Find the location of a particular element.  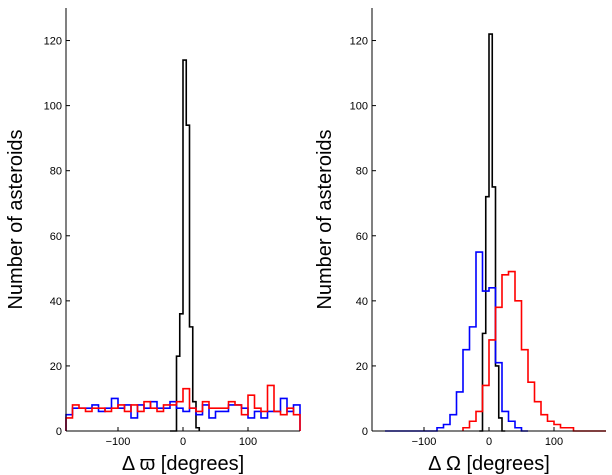

x-axis-label: Δ ϖ [degrees] is located at coordinates (183, 464).